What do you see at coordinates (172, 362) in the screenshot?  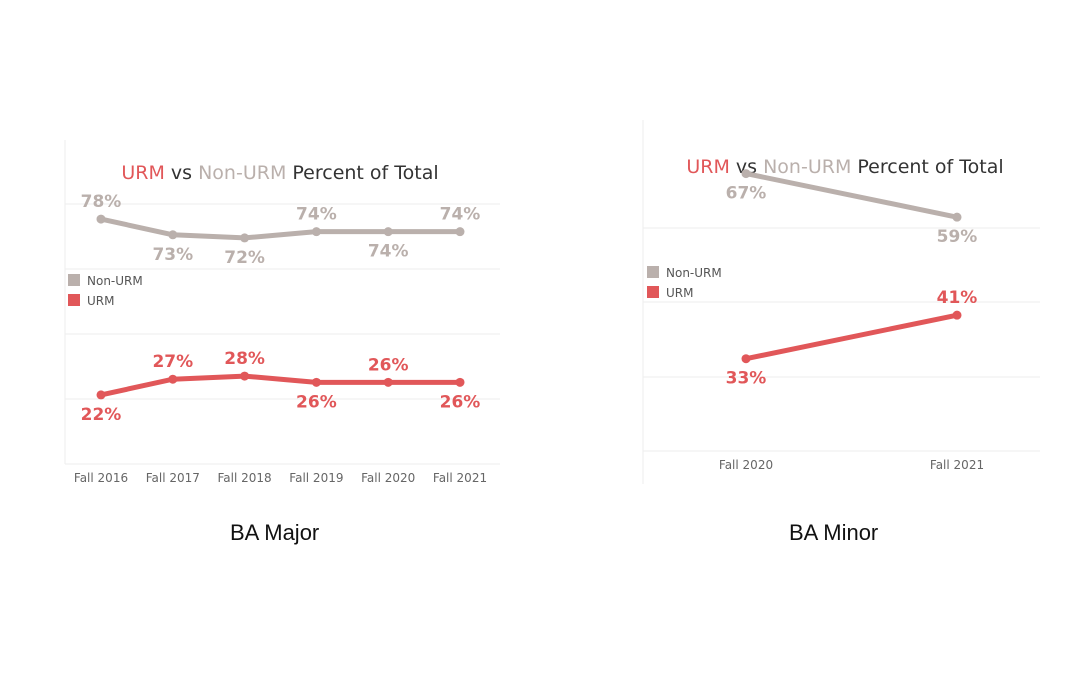 I see `data-label-urm: 27%` at bounding box center [172, 362].